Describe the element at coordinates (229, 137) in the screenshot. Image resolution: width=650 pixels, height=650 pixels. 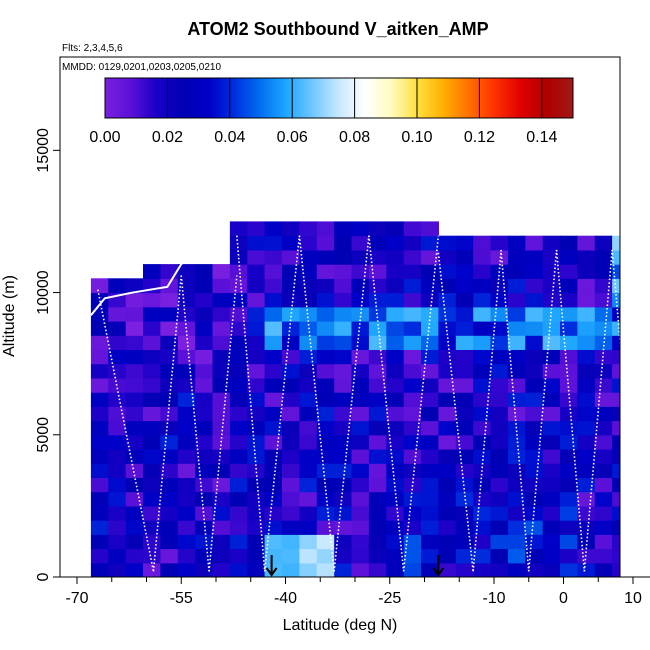
I see `colorbar-tick-label: 0.04` at that location.